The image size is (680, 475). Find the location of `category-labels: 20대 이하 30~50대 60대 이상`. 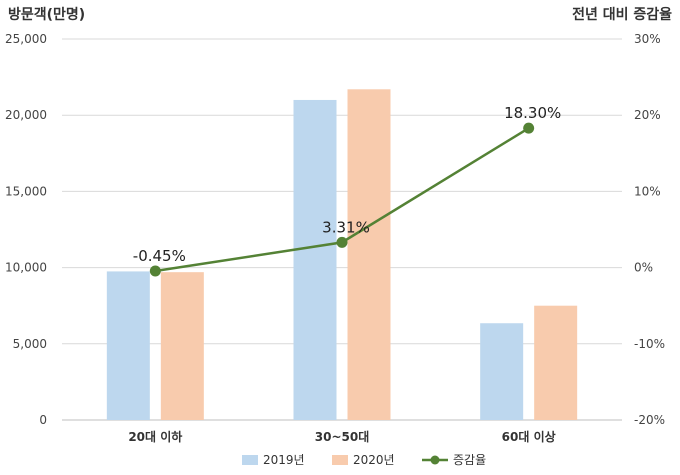

category-labels: 20대 이하 30~50대 60대 이상 is located at coordinates (341, 436).